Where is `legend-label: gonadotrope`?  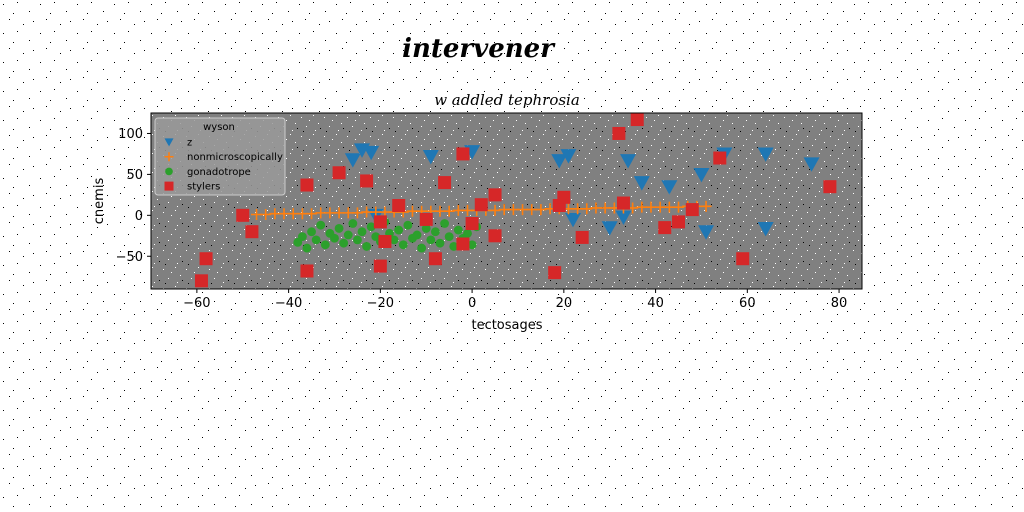
legend-label: gonadotrope is located at coordinates (219, 172).